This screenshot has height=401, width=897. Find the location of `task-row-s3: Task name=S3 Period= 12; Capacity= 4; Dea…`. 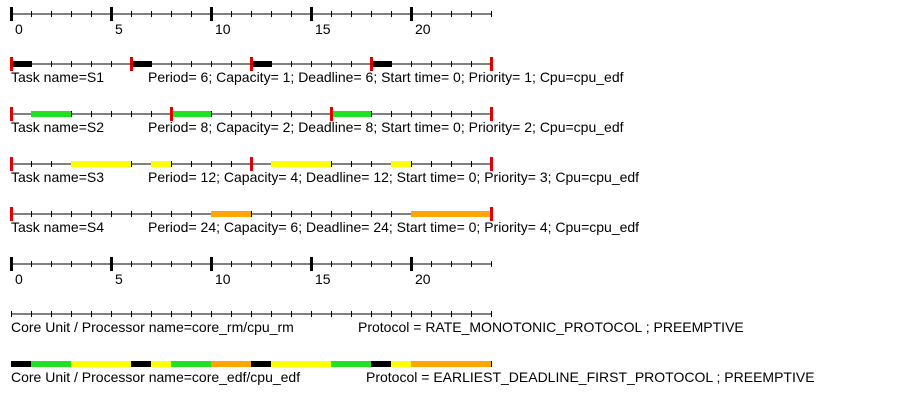

task-row-s3: Task name=S3 Period= 12; Capacity= 4; Dea… is located at coordinates (324, 171).